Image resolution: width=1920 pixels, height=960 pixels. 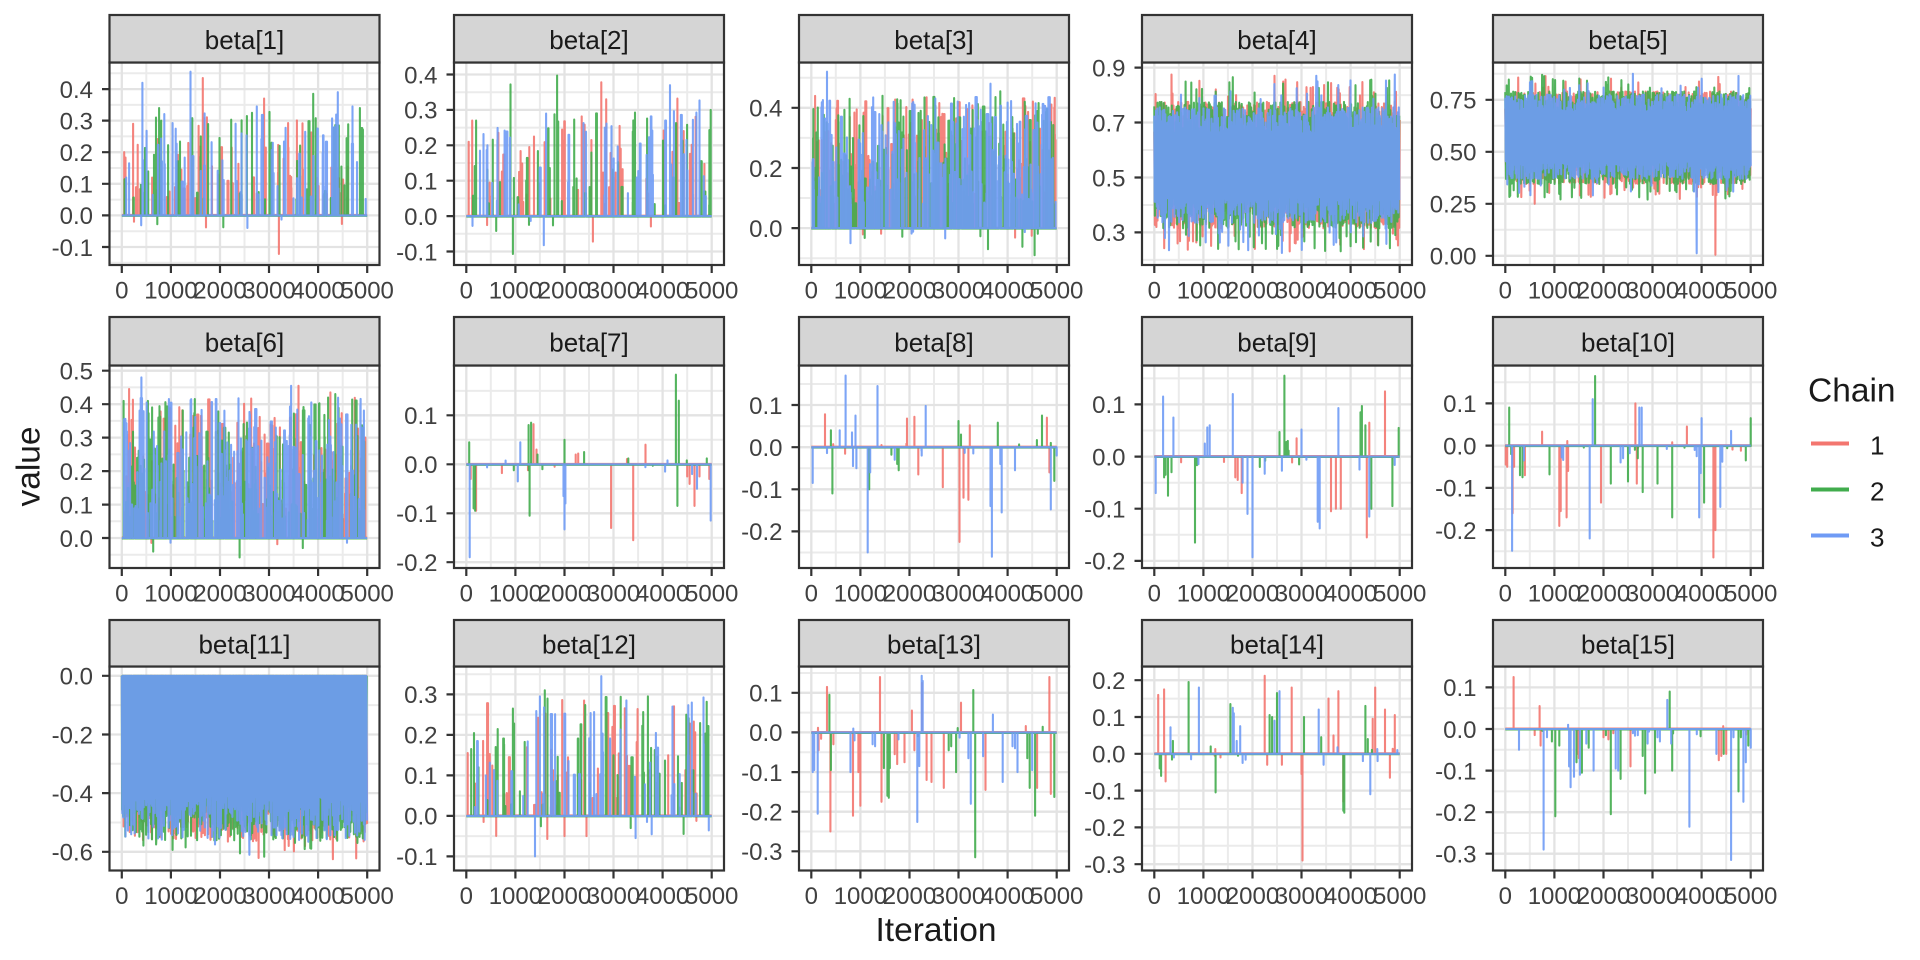 What do you see at coordinates (589, 645) in the screenshot?
I see `svg-text: beta[12]` at bounding box center [589, 645].